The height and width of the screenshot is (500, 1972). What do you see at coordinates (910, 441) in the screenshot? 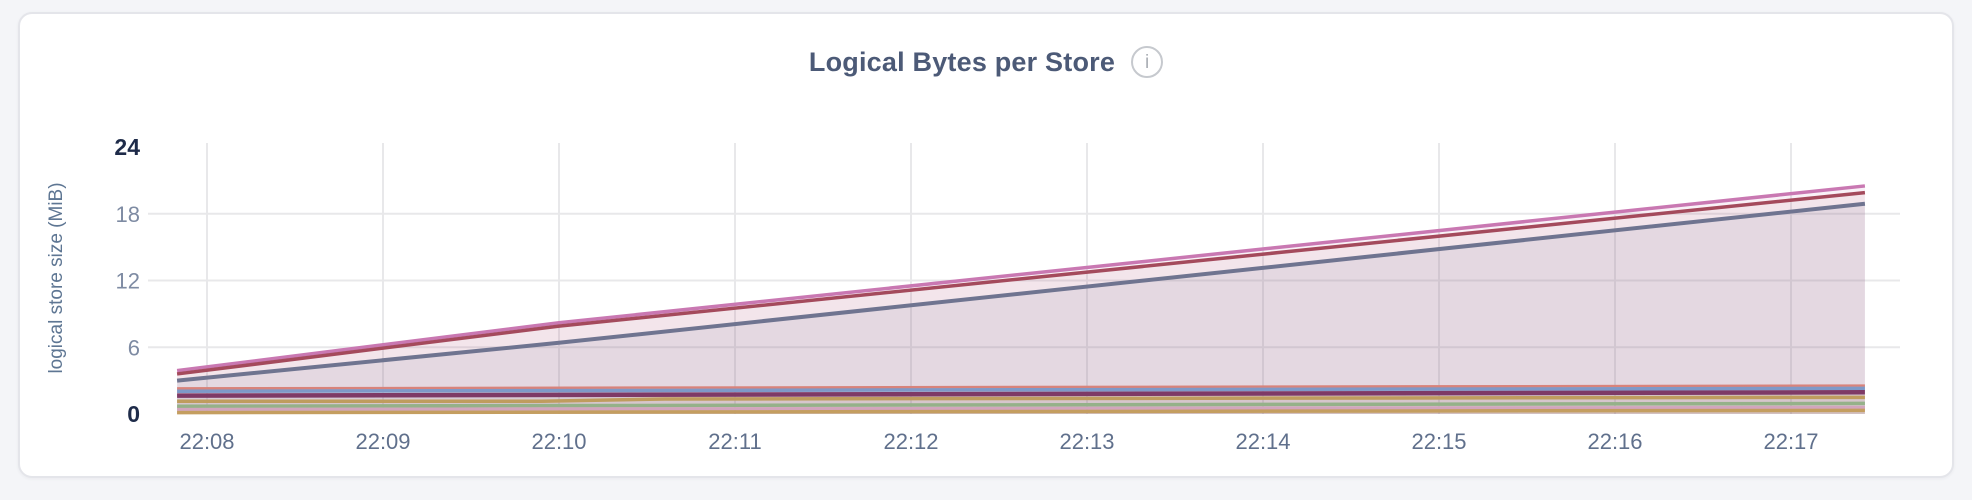
I see `x-tick-label: 22:12` at bounding box center [910, 441].